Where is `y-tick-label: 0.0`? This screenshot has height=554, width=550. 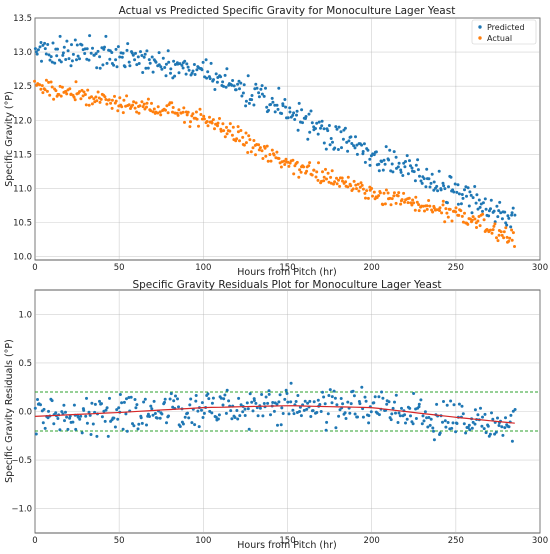 y-tick-label: 0.0 is located at coordinates (25, 413).